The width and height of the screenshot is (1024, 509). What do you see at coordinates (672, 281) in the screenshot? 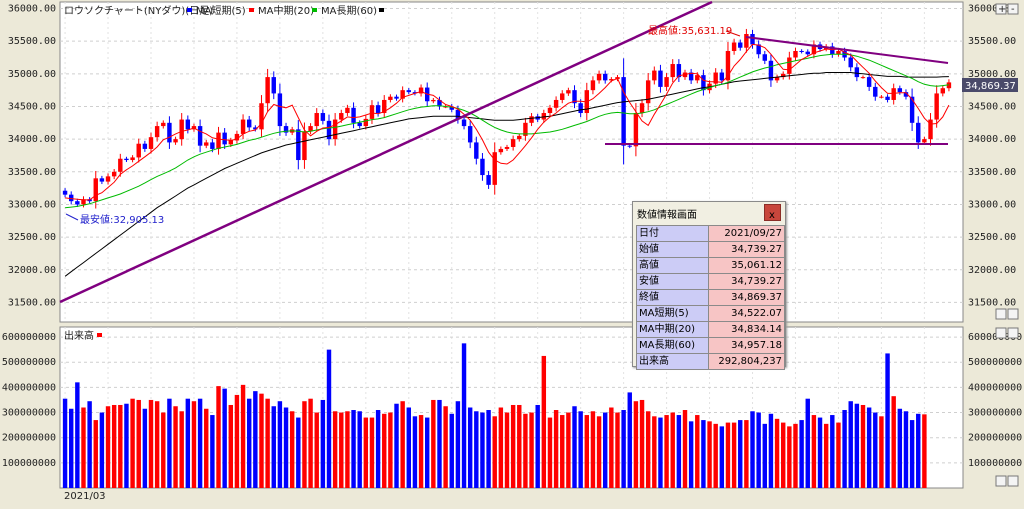
I see `info-label: 安値` at bounding box center [672, 281].